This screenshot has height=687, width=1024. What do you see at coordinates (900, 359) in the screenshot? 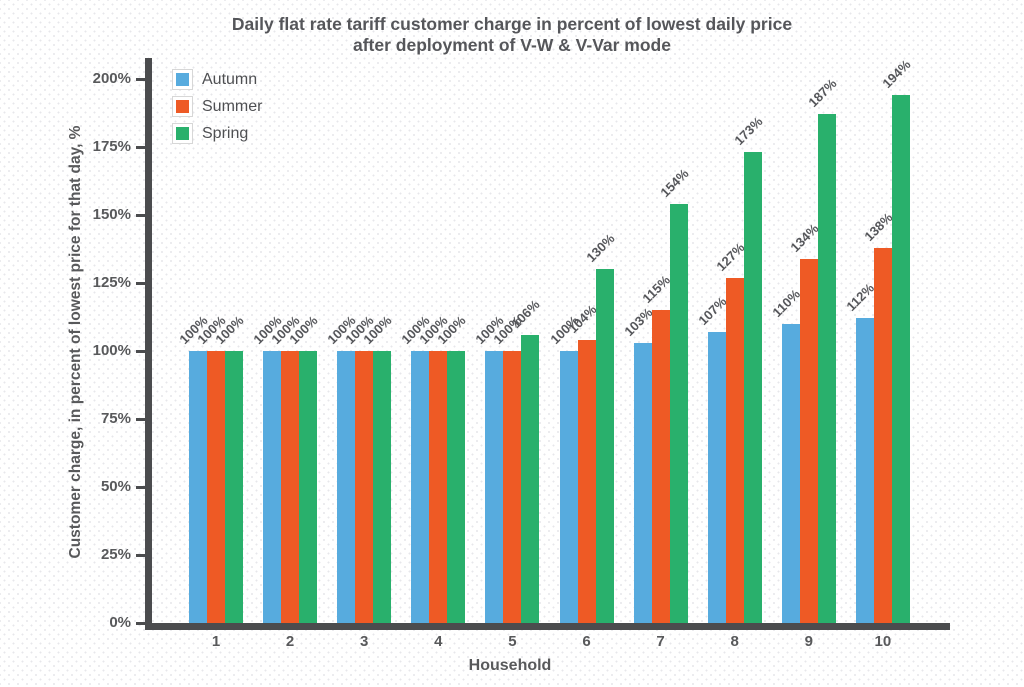
I see `bar-spring-h10` at bounding box center [900, 359].